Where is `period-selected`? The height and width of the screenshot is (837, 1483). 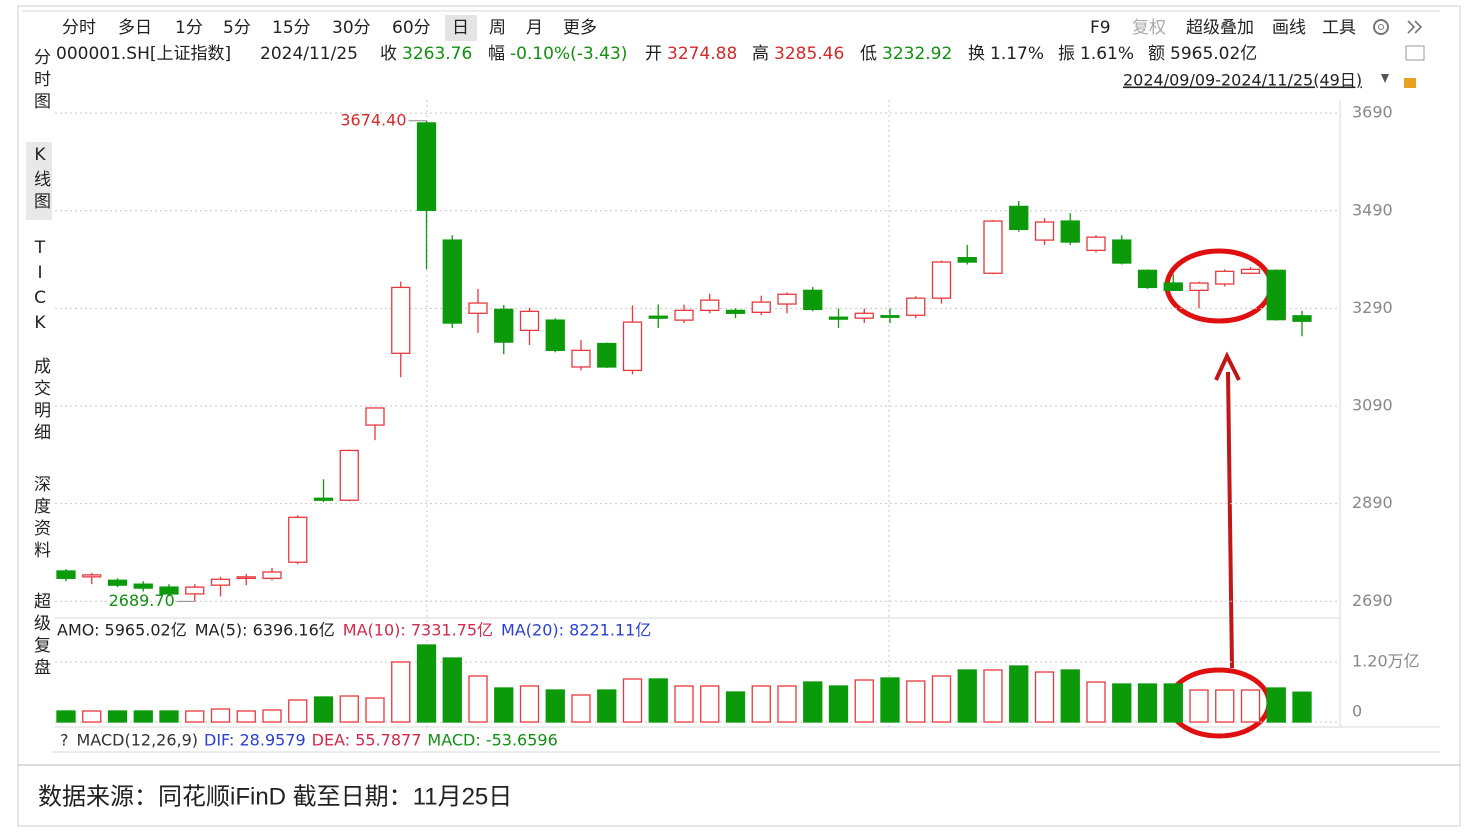
period-selected is located at coordinates (461, 28).